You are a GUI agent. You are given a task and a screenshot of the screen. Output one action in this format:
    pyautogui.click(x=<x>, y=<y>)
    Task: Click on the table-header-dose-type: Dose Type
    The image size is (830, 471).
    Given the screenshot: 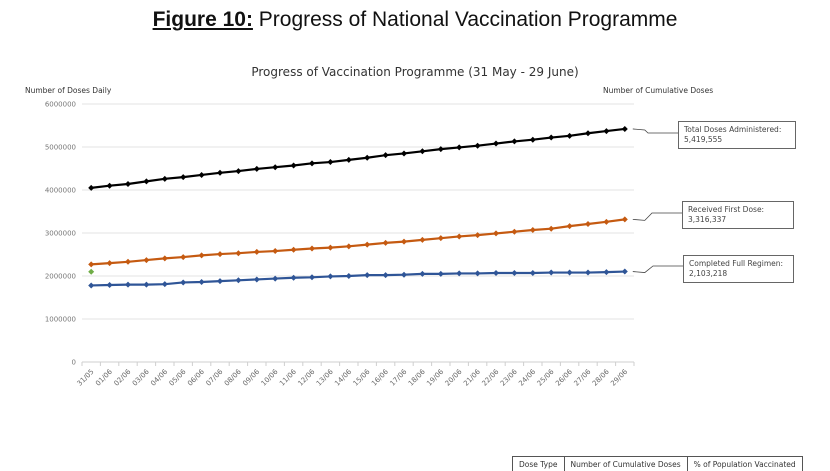 What is the action you would take?
    pyautogui.click(x=539, y=464)
    